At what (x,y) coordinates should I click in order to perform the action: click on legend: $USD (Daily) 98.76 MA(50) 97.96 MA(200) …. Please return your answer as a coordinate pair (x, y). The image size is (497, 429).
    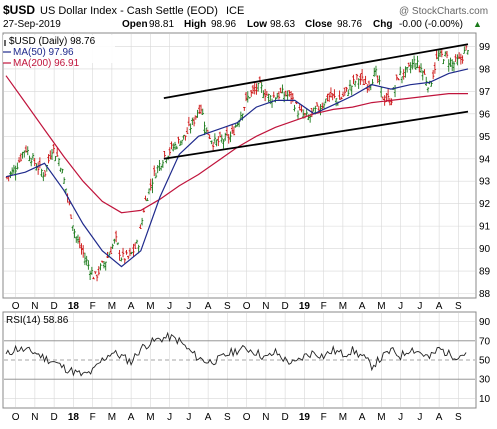
    Looking at the image, I should click on (59, 52).